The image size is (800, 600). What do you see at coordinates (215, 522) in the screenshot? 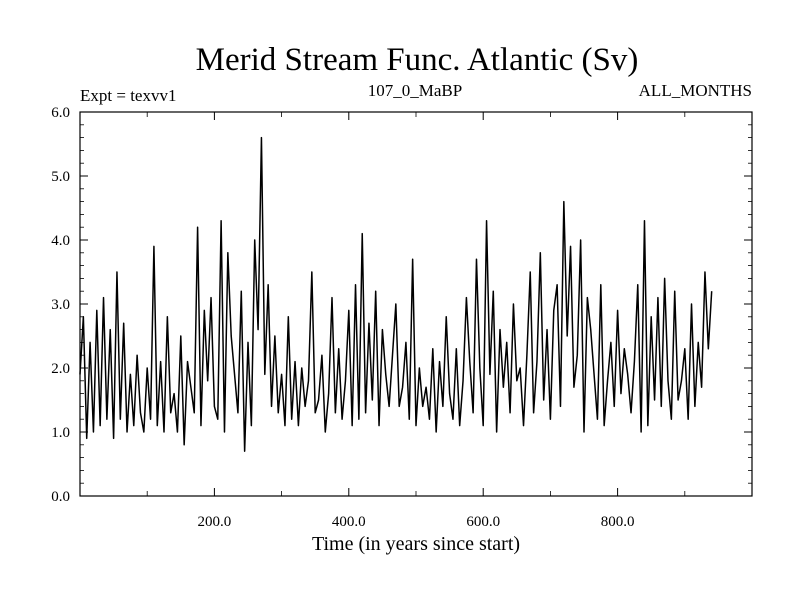
I see `x-tick-label: 200.0` at bounding box center [215, 522].